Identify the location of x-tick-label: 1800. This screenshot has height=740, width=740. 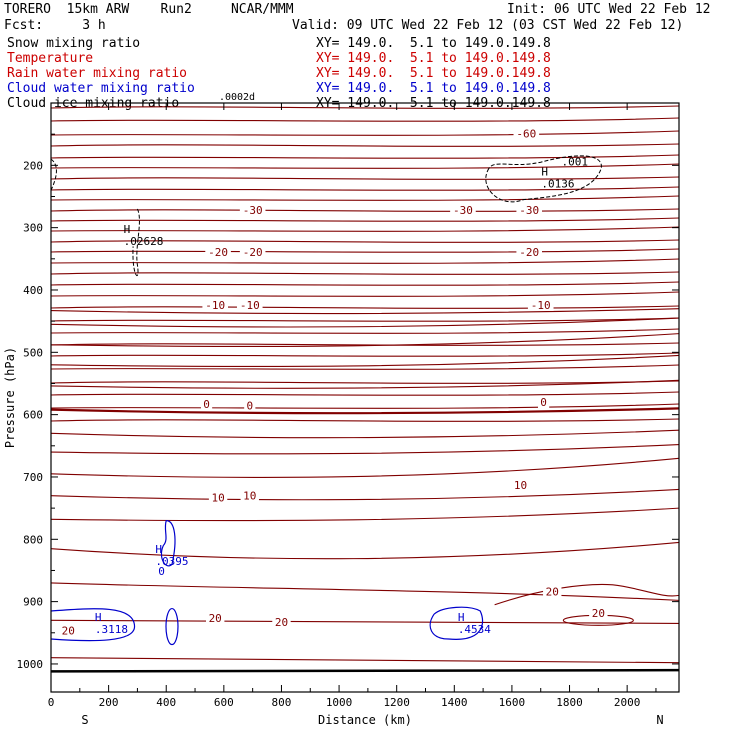
(569, 702).